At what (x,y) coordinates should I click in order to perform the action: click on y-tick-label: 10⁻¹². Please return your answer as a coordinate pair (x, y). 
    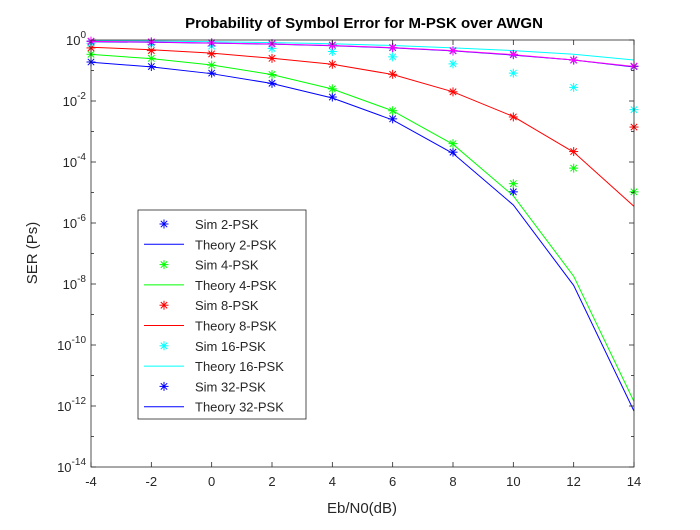
    Looking at the image, I should click on (71, 405).